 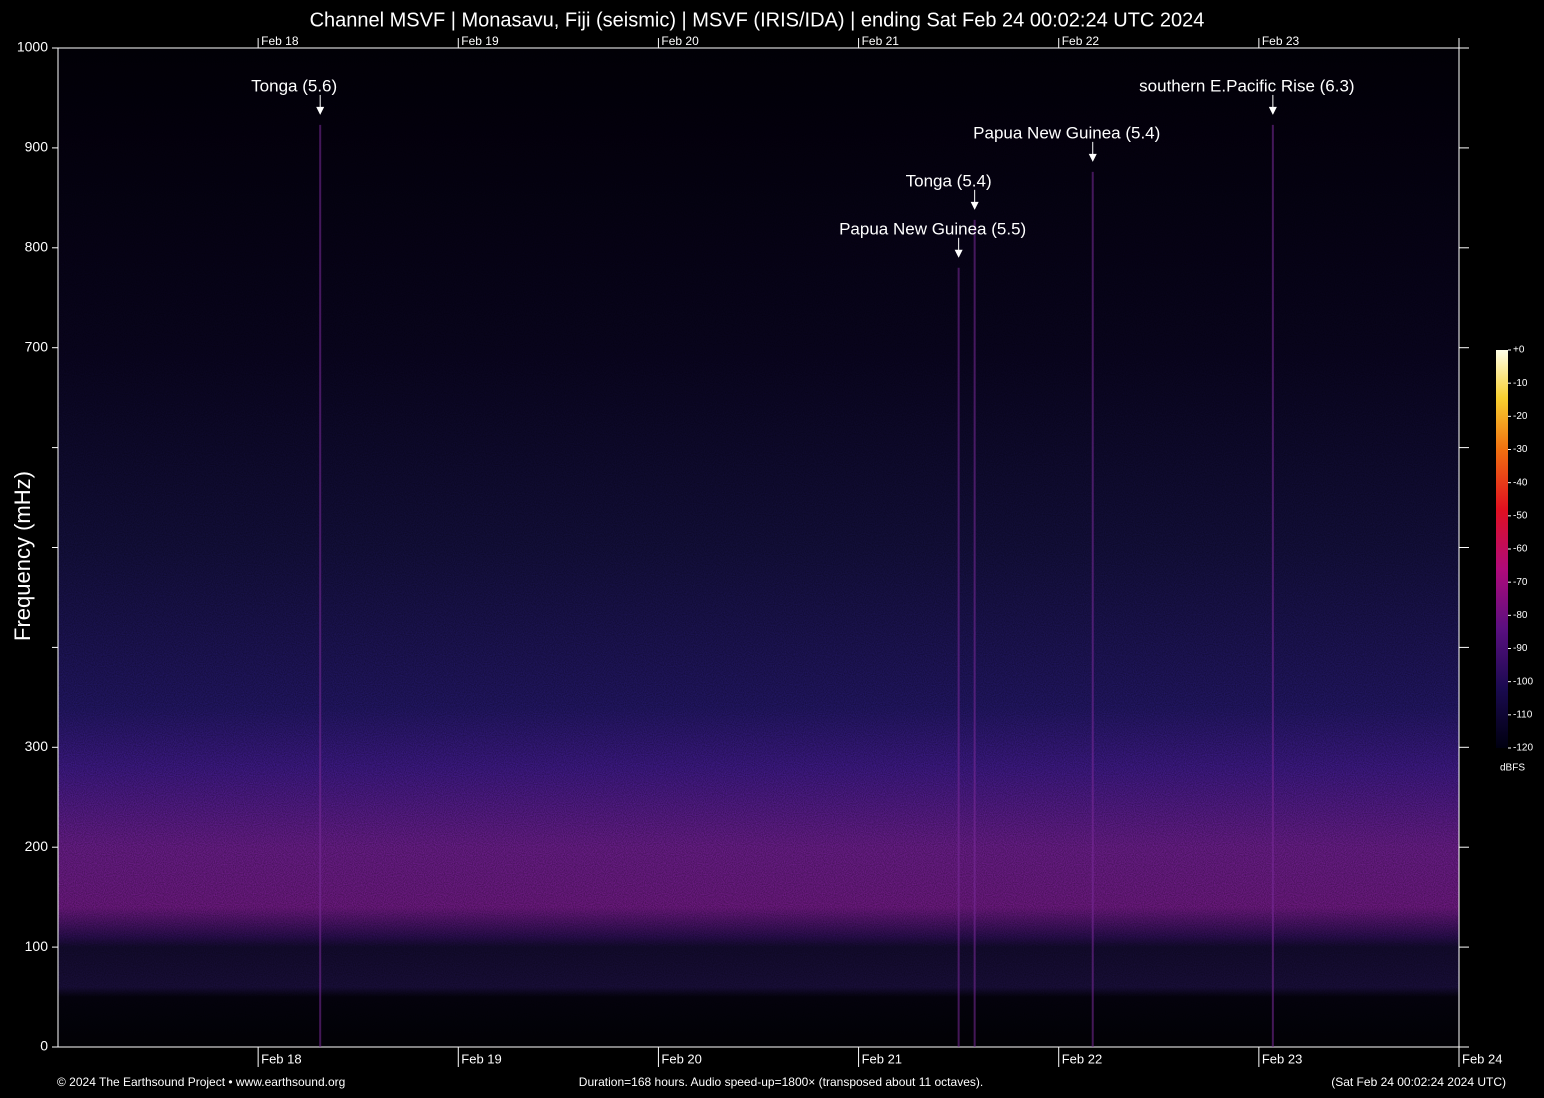 I want to click on x-tick-label: Feb 19, so click(x=481, y=1058).